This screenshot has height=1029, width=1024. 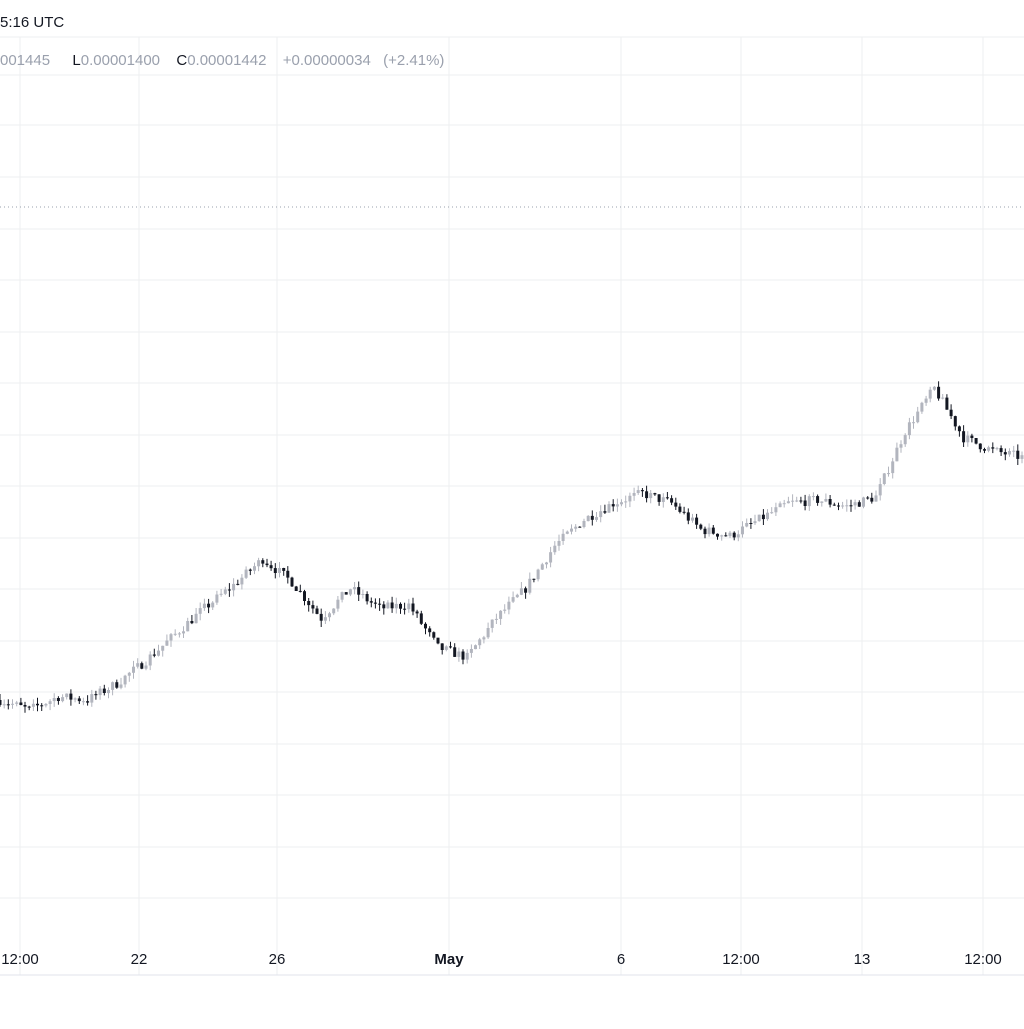 I want to click on open-fragment: 001445, so click(x=25, y=60).